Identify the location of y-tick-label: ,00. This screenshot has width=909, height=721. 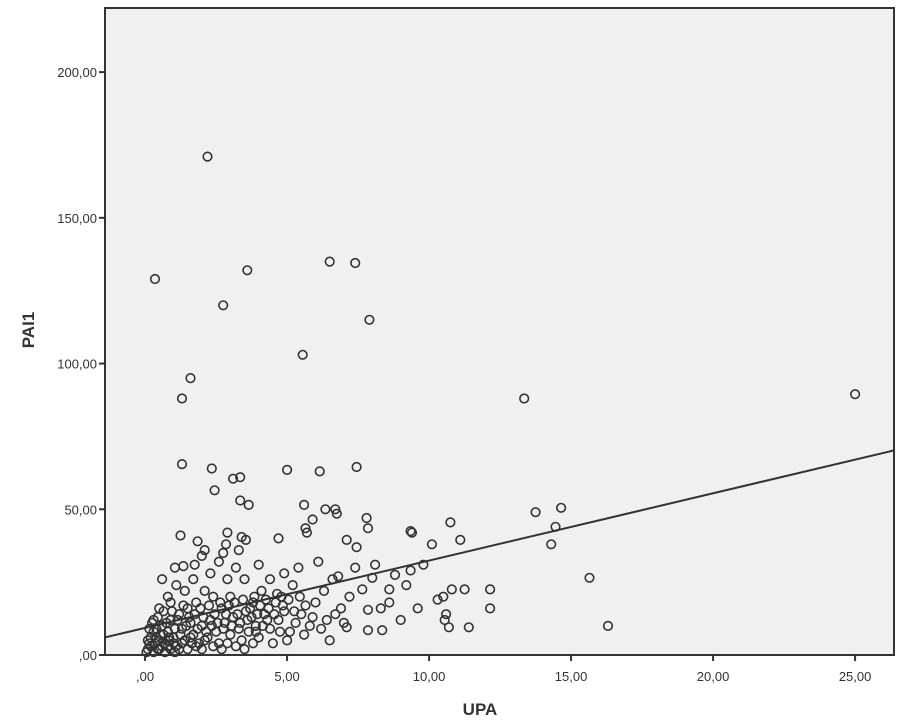
(88, 655).